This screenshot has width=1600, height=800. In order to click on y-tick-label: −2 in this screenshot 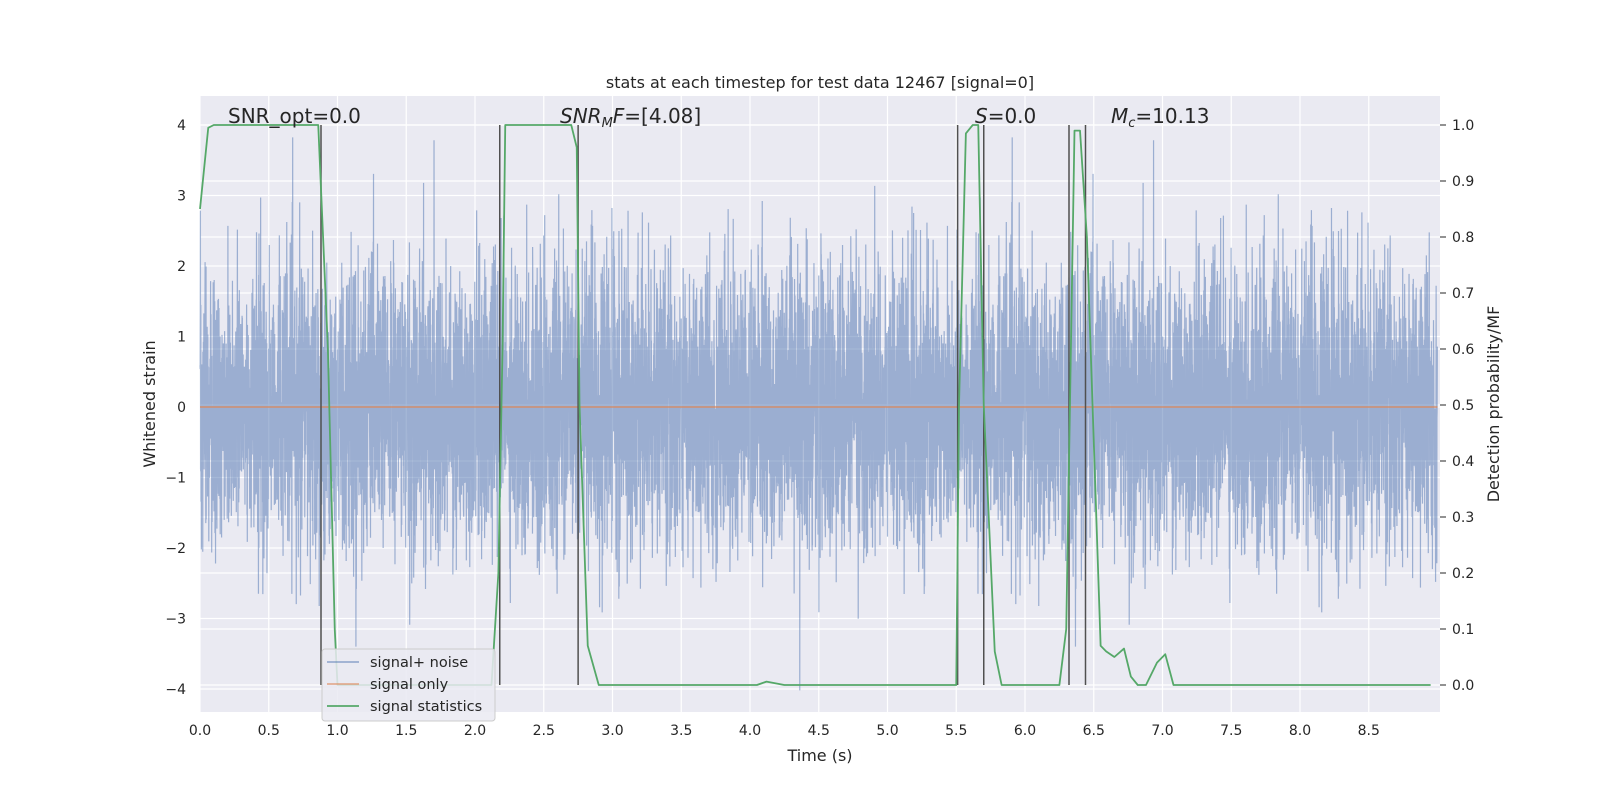, I will do `click(175, 549)`.